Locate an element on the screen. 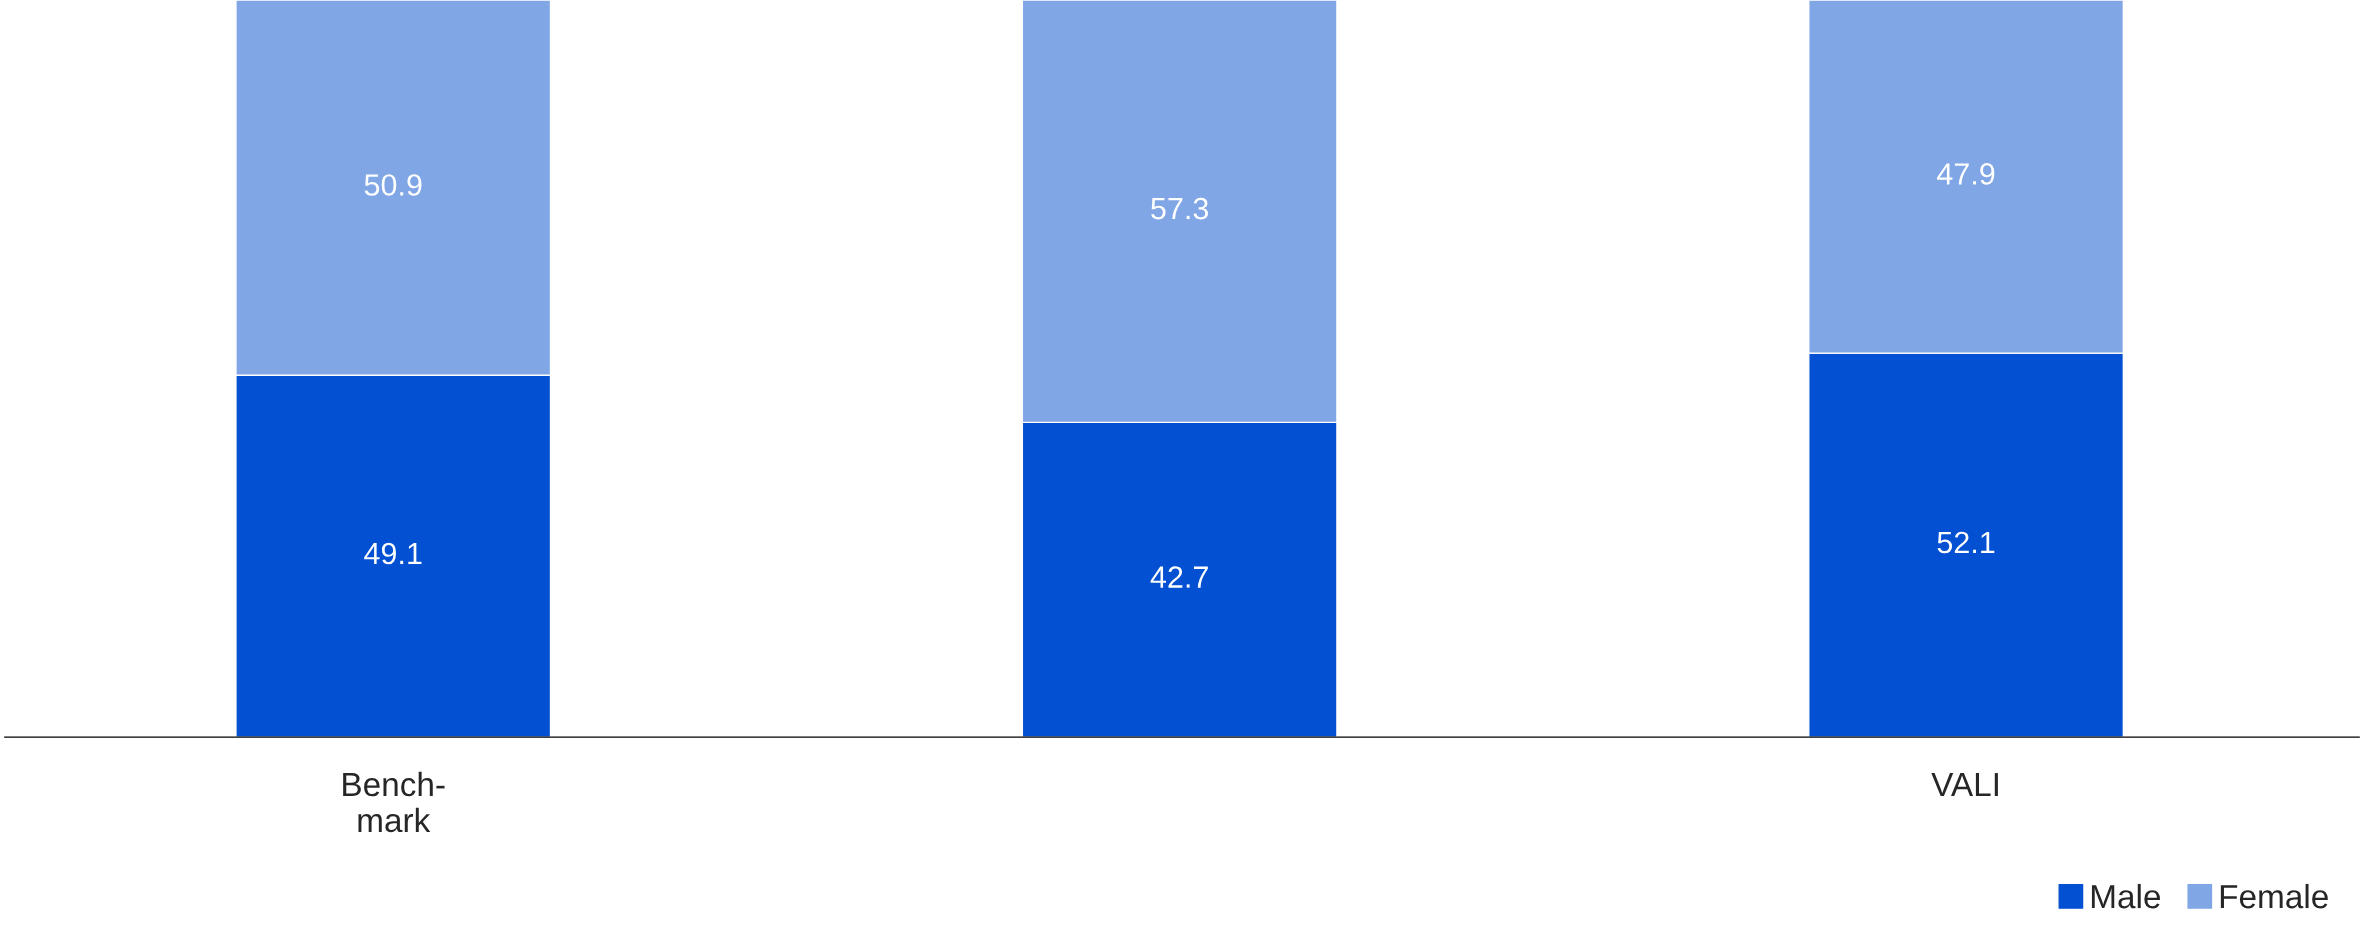  data-label: 57.3 is located at coordinates (1180, 208).